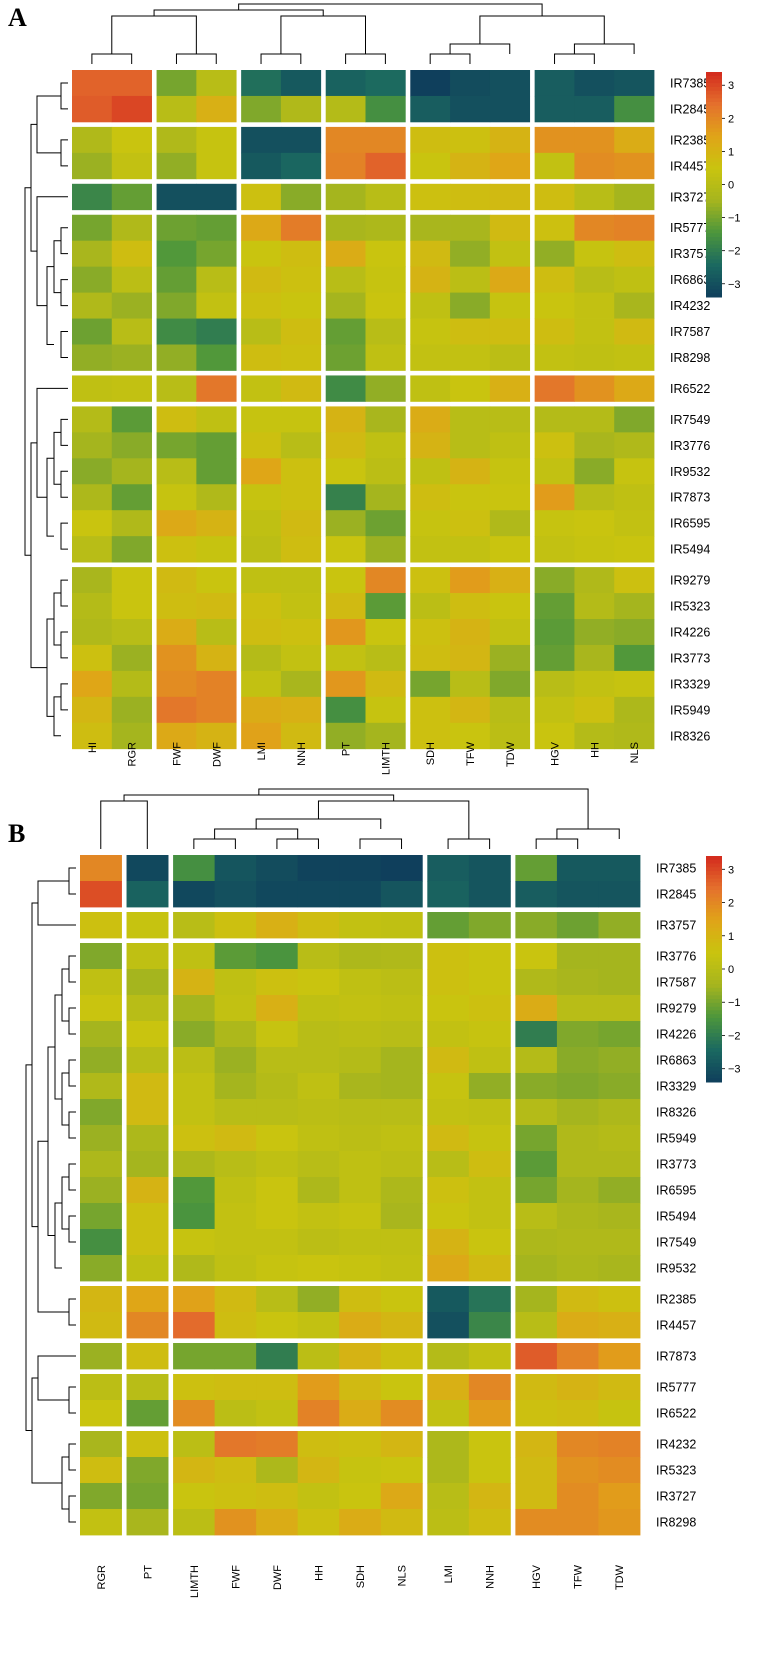 Image resolution: width=782 pixels, height=1653 pixels. What do you see at coordinates (690, 581) in the screenshot?
I see `row-label: IR9279` at bounding box center [690, 581].